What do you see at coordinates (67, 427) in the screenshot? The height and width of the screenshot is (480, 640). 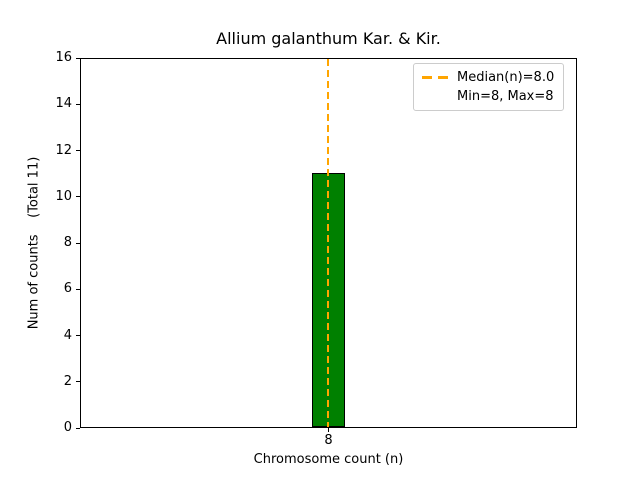 I see `y-tick-label: 0` at bounding box center [67, 427].